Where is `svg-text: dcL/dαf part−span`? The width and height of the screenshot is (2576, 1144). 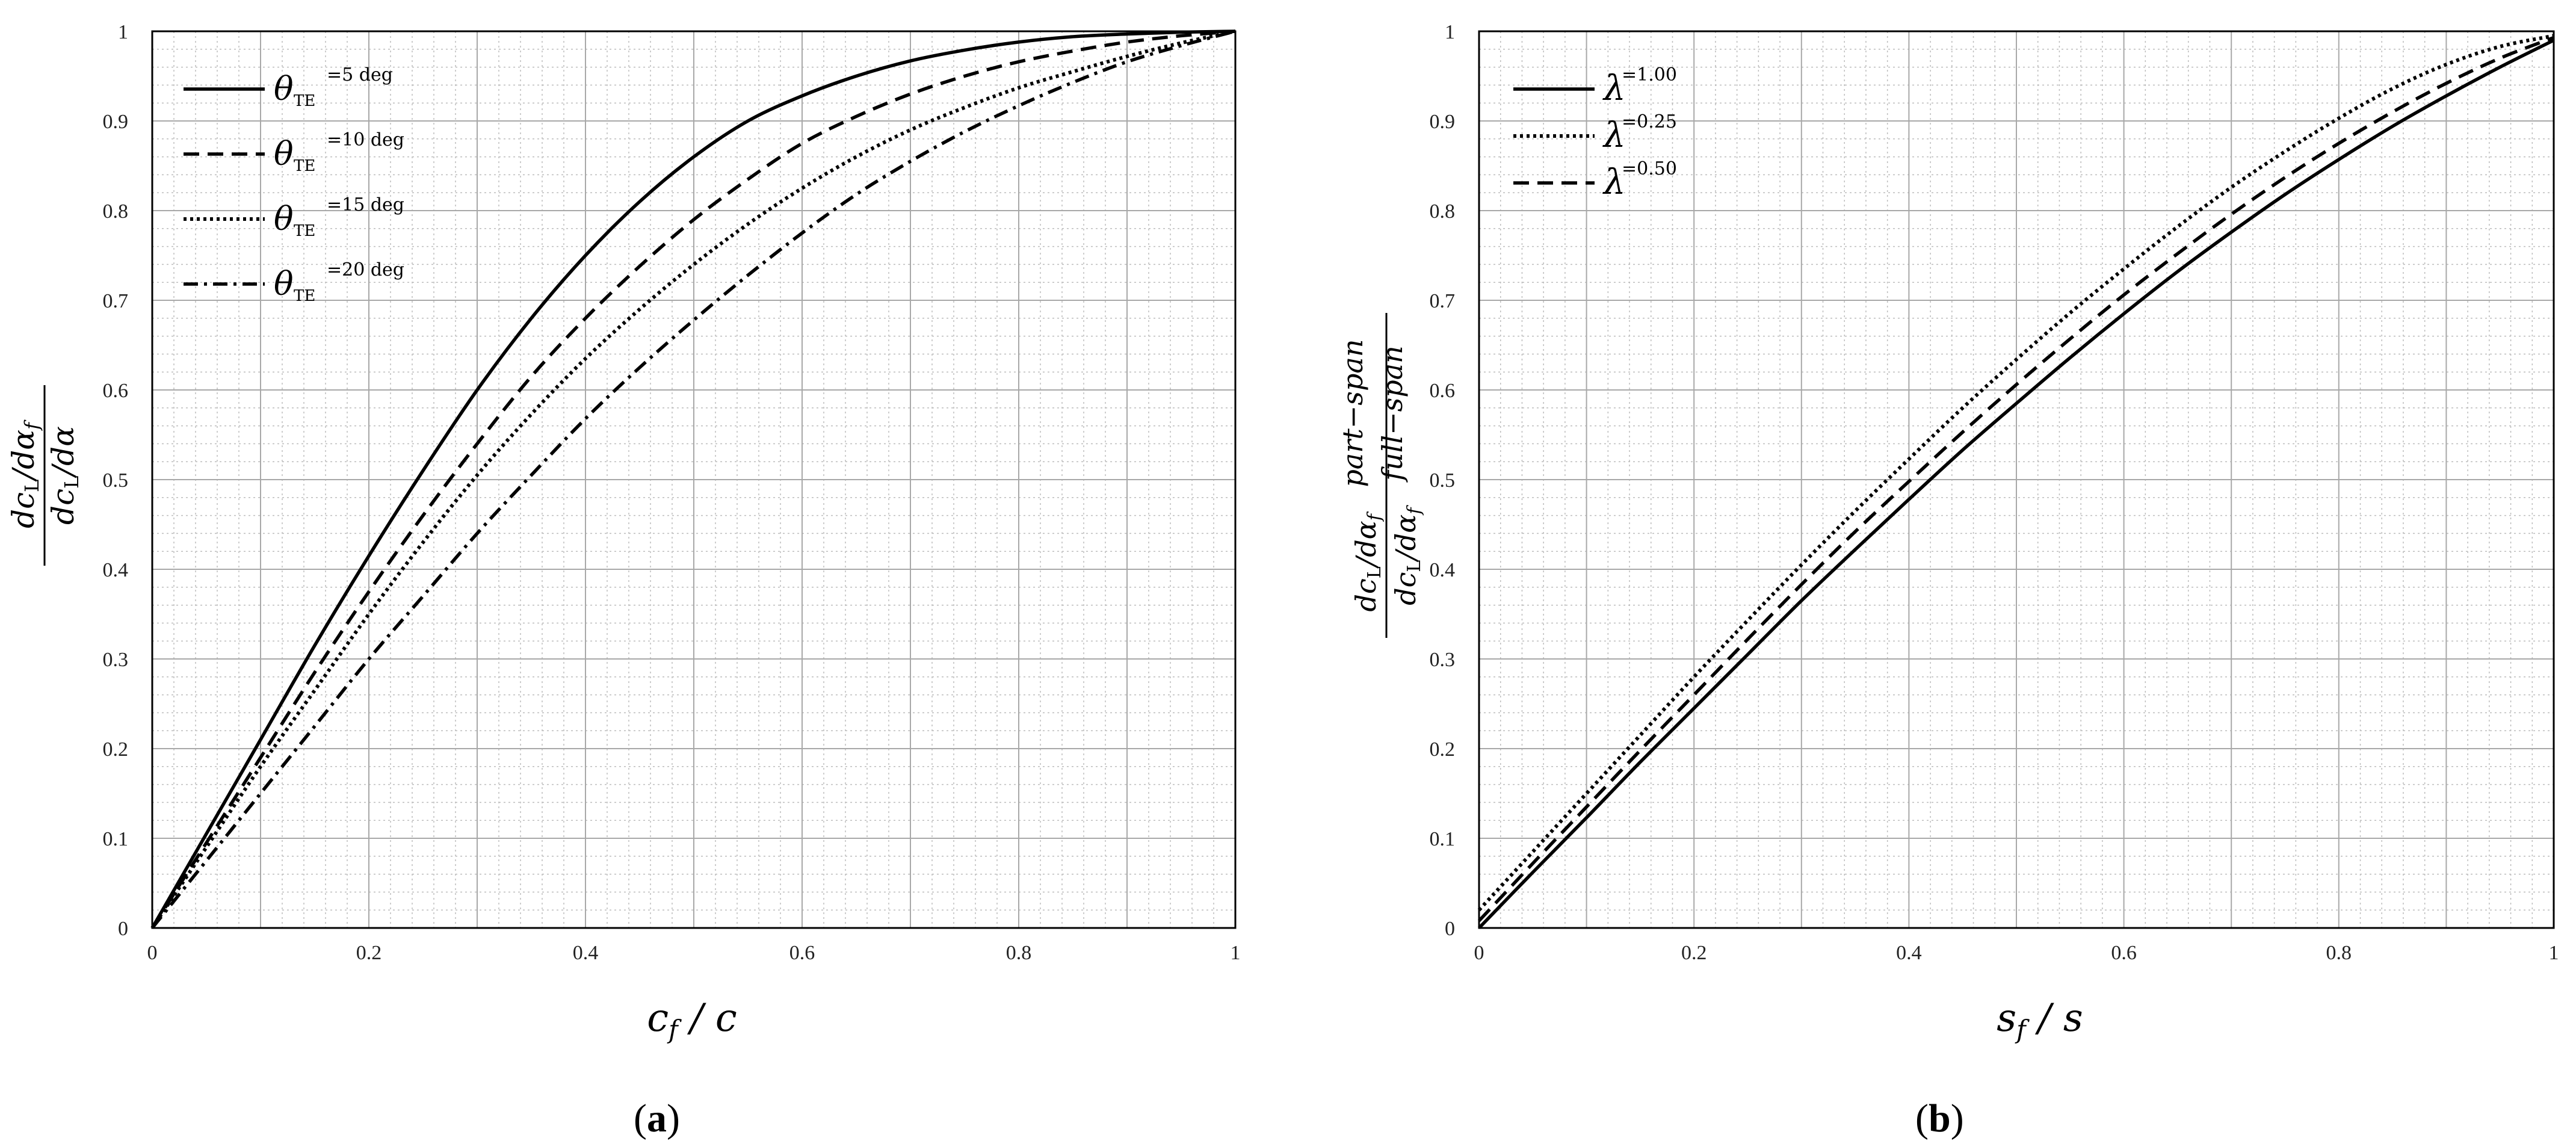
svg-text: dcL/dαf part−span is located at coordinates (1361, 475).